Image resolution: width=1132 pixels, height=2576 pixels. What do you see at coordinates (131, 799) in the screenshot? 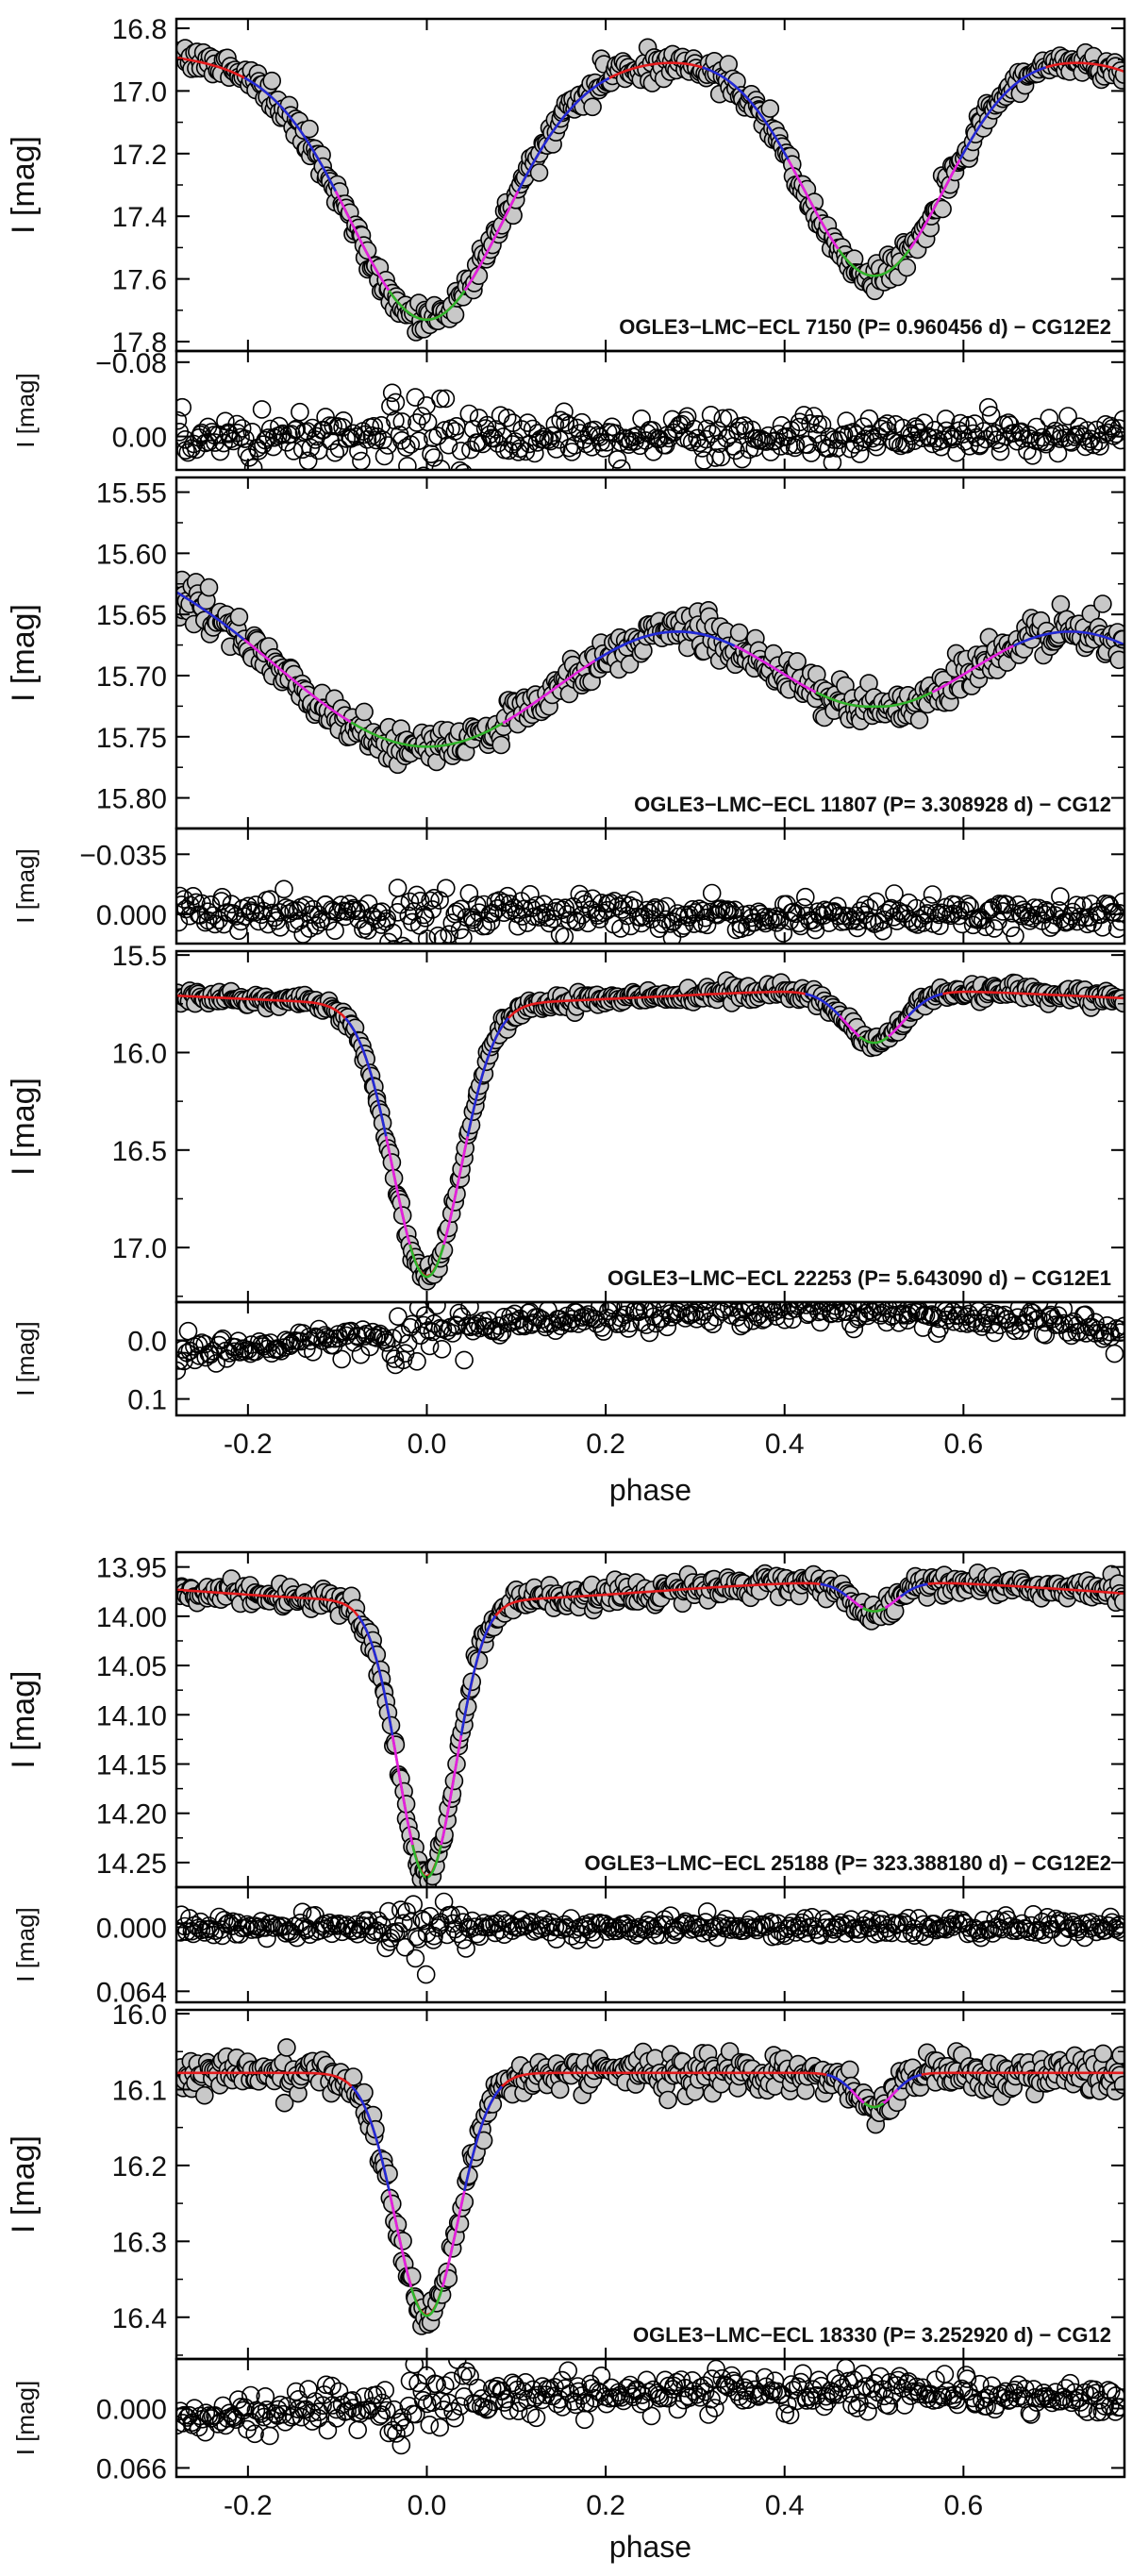
I see `y-tick-label: 15.80` at bounding box center [131, 799].